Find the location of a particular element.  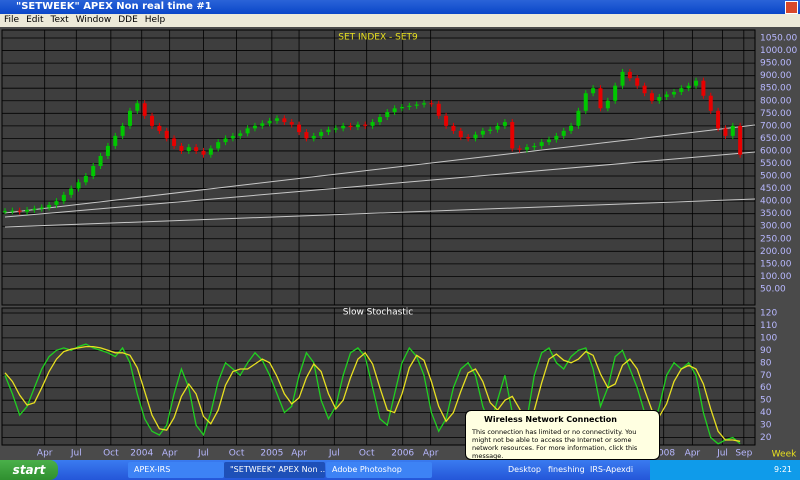

y-tick-label: 900.00 is located at coordinates (776, 76).